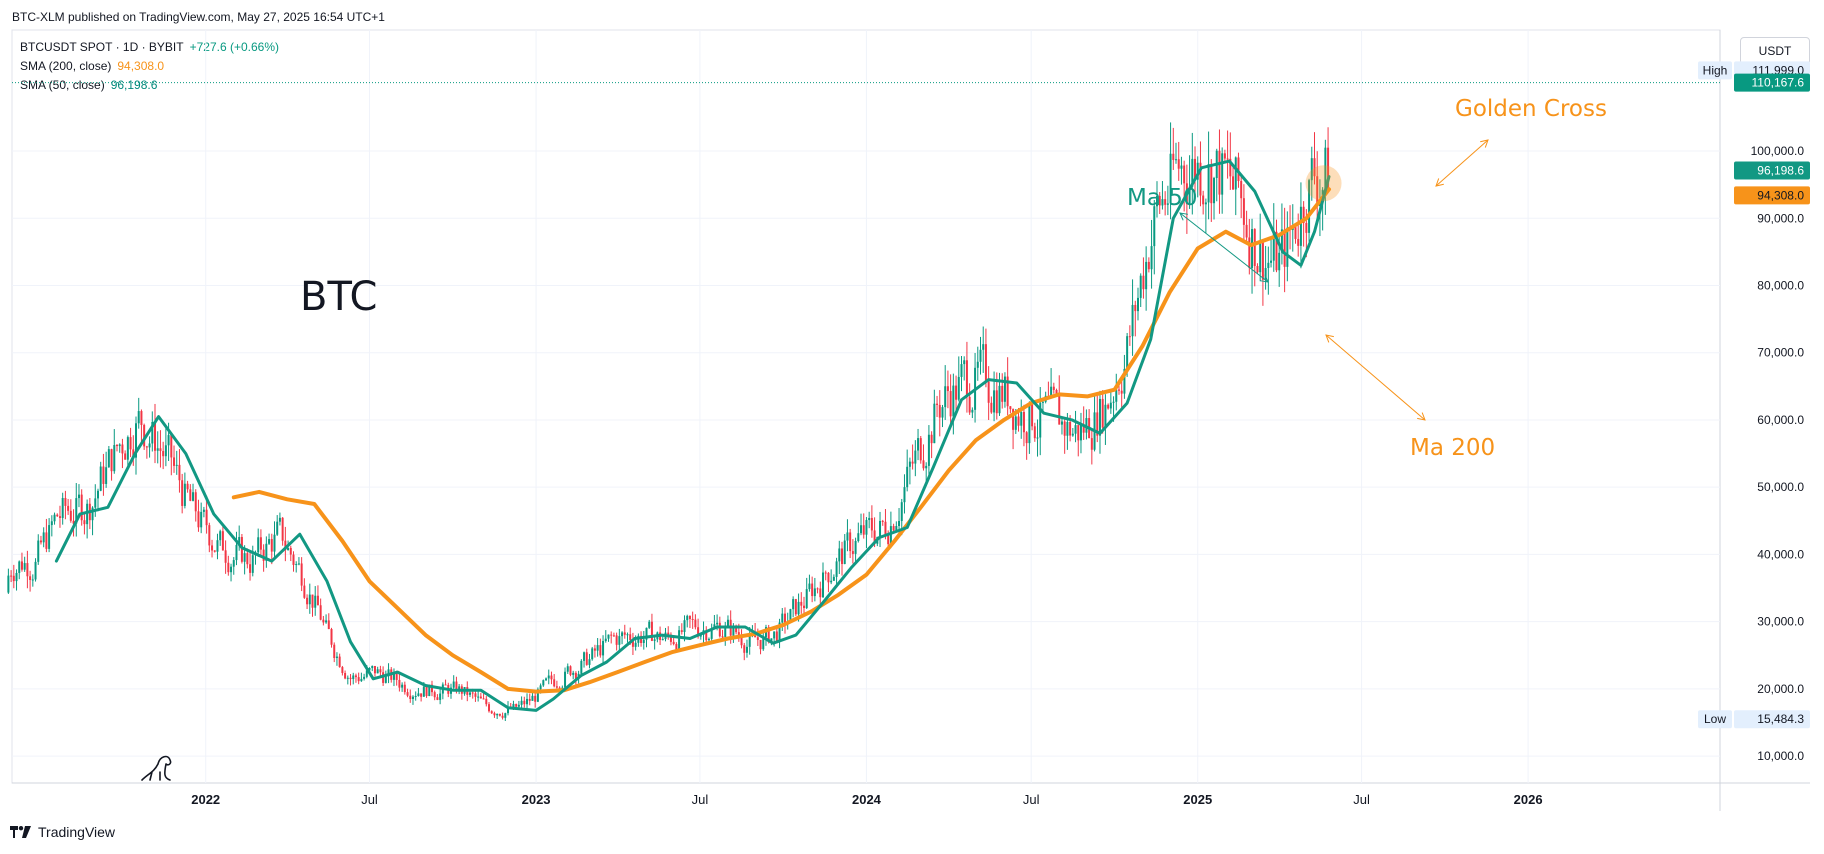 The height and width of the screenshot is (854, 1824). I want to click on y-tick-label: 30,000.0, so click(1780, 622).